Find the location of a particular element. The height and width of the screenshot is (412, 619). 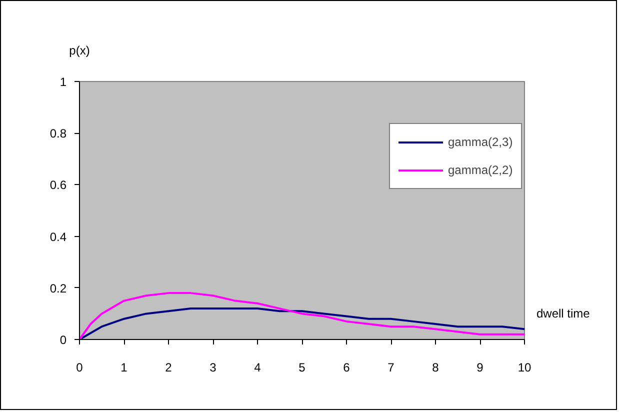

y-tick-label: 0.6 is located at coordinates (58, 185).